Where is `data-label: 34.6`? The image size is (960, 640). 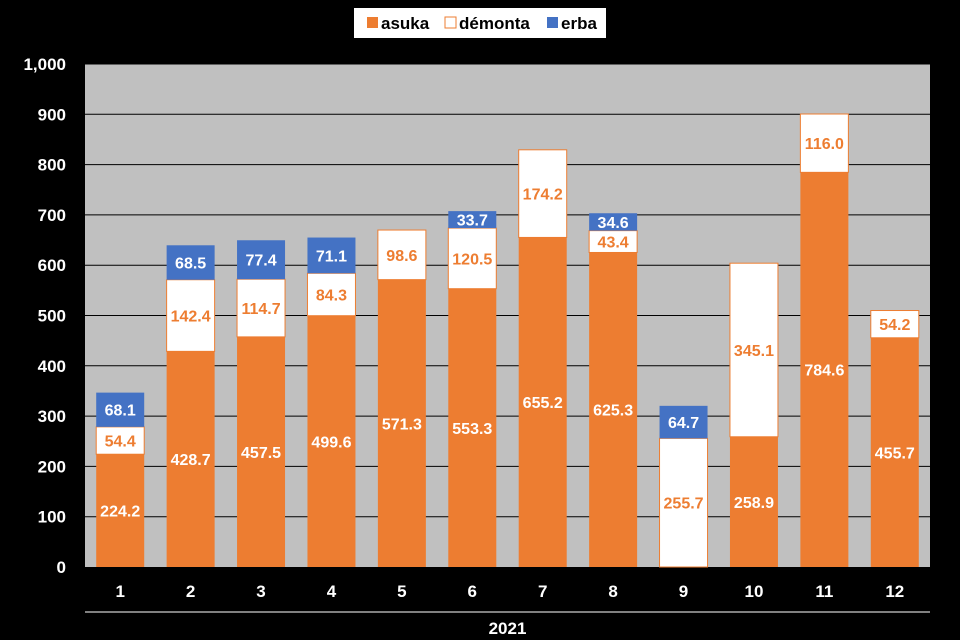 data-label: 34.6 is located at coordinates (613, 223).